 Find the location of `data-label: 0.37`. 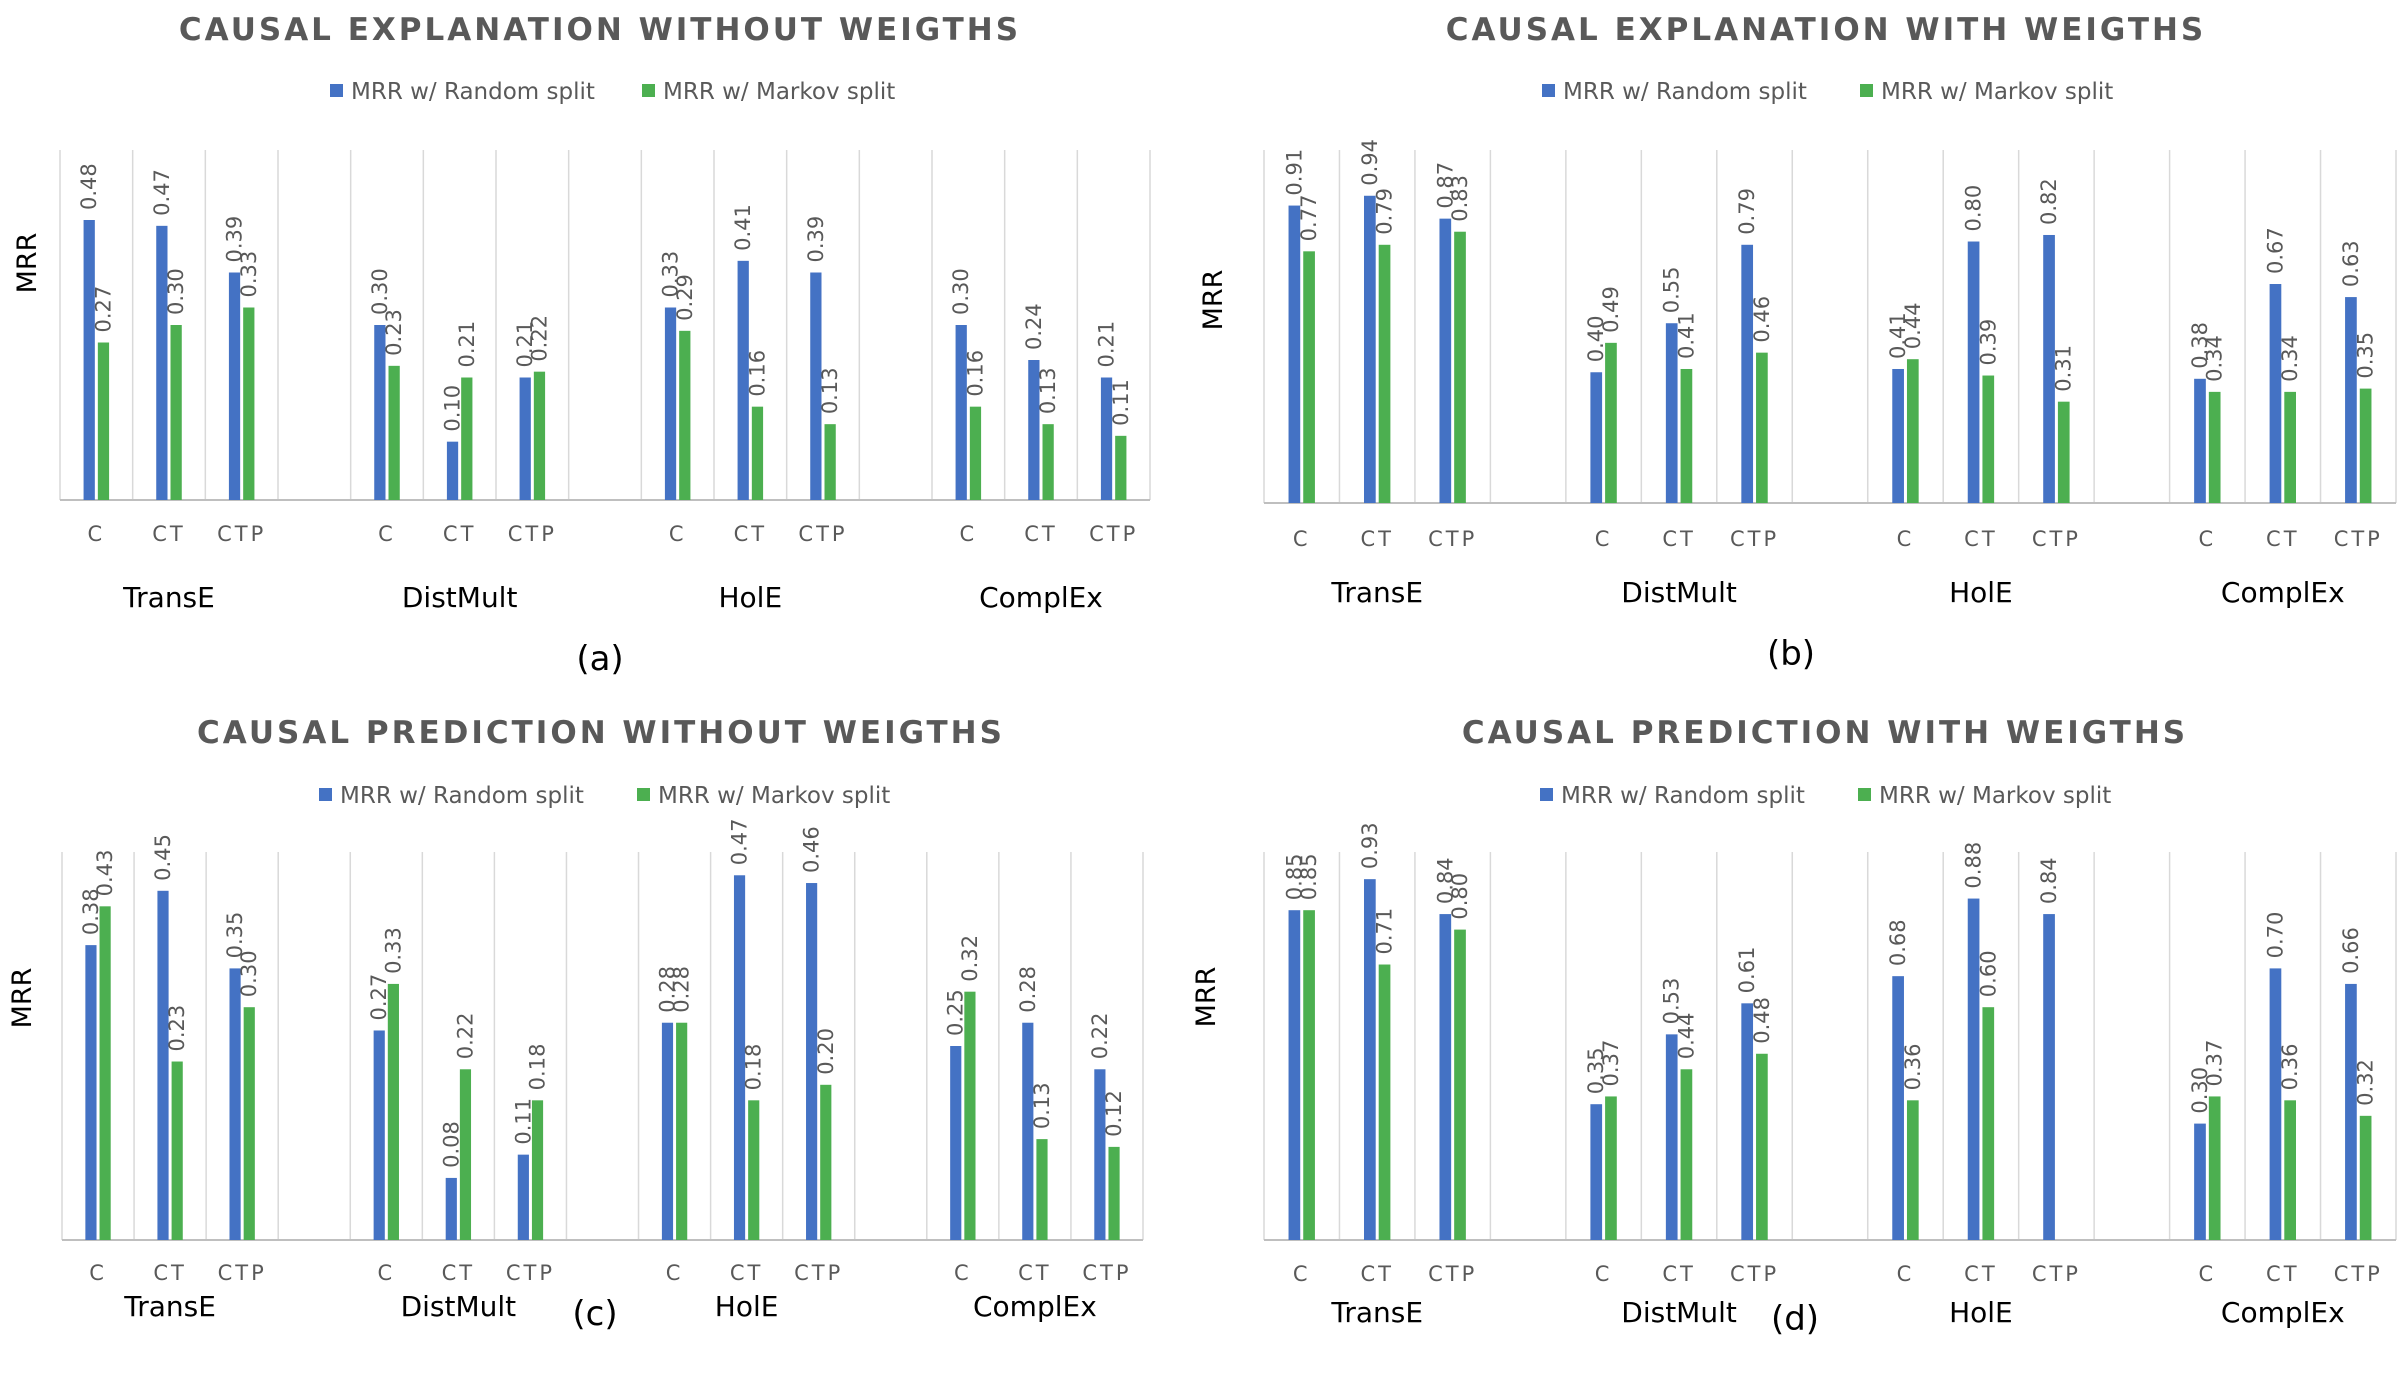

data-label: 0.37 is located at coordinates (2215, 1063).